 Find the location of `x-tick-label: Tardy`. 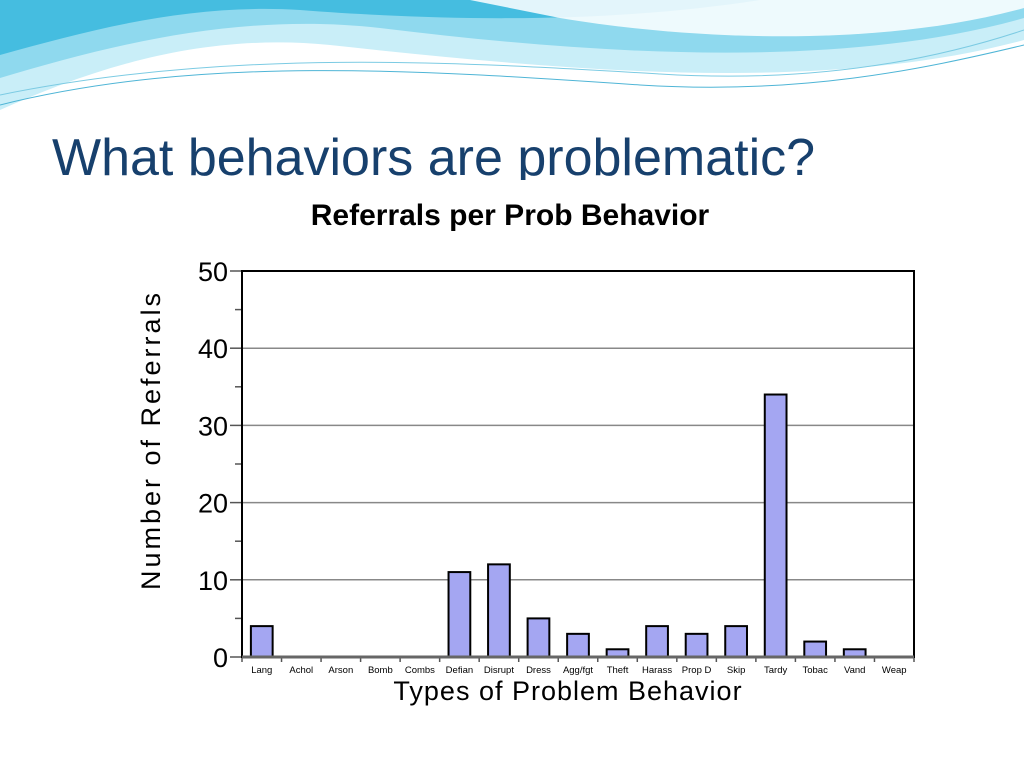

x-tick-label: Tardy is located at coordinates (775, 670).